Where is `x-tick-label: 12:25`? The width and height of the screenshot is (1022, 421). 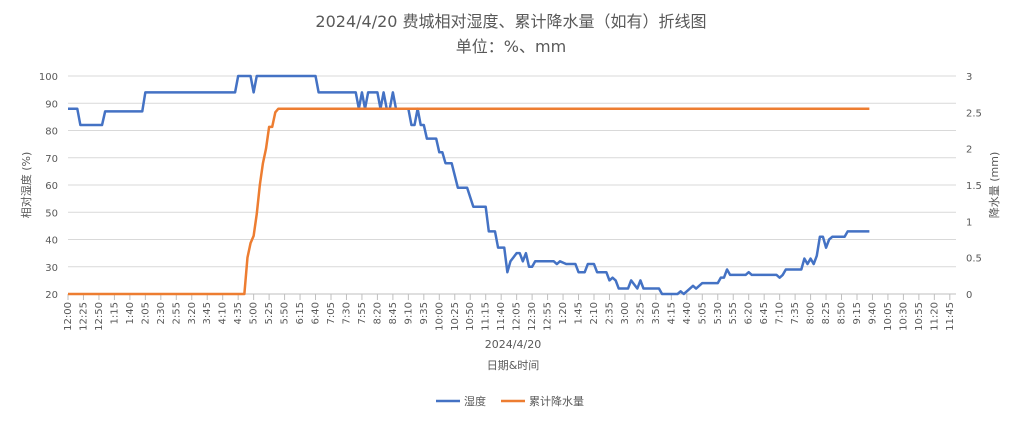
x-tick-label: 12:25 is located at coordinates (83, 316).